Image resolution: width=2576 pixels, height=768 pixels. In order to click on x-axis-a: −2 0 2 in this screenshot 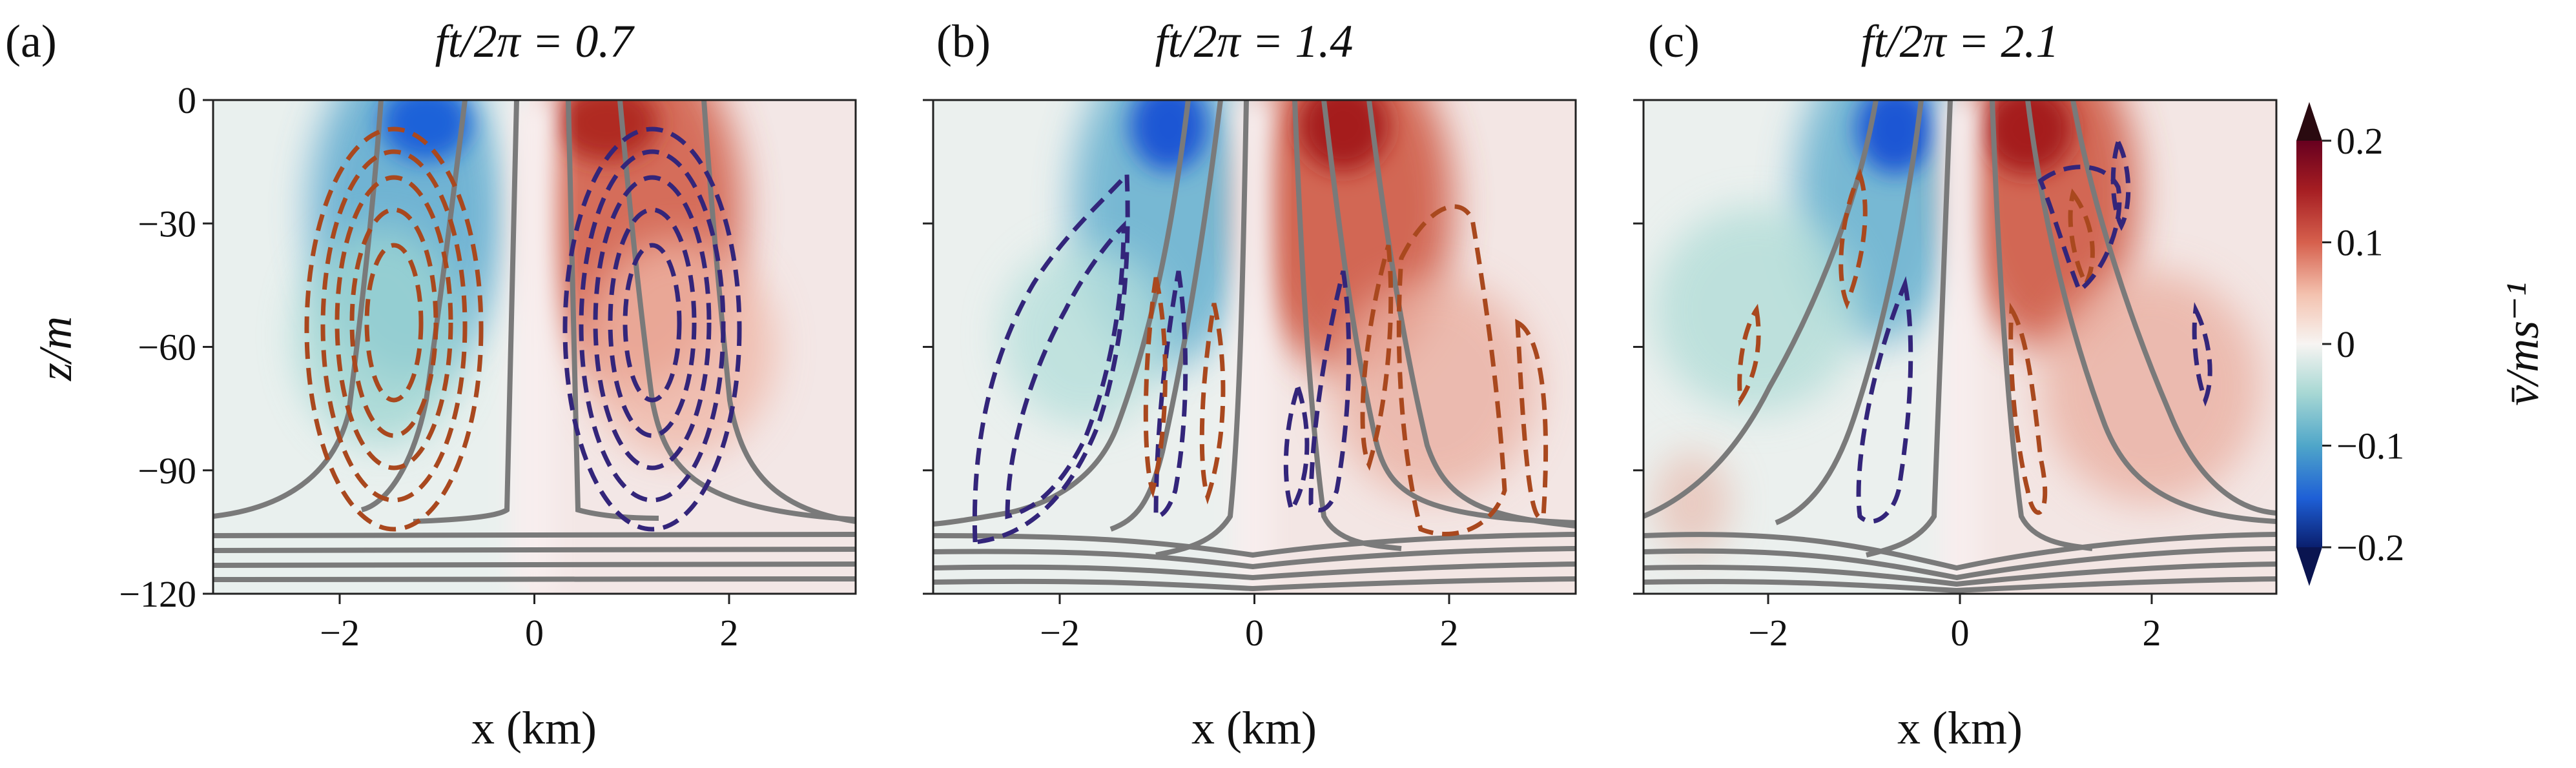, I will do `click(529, 624)`.